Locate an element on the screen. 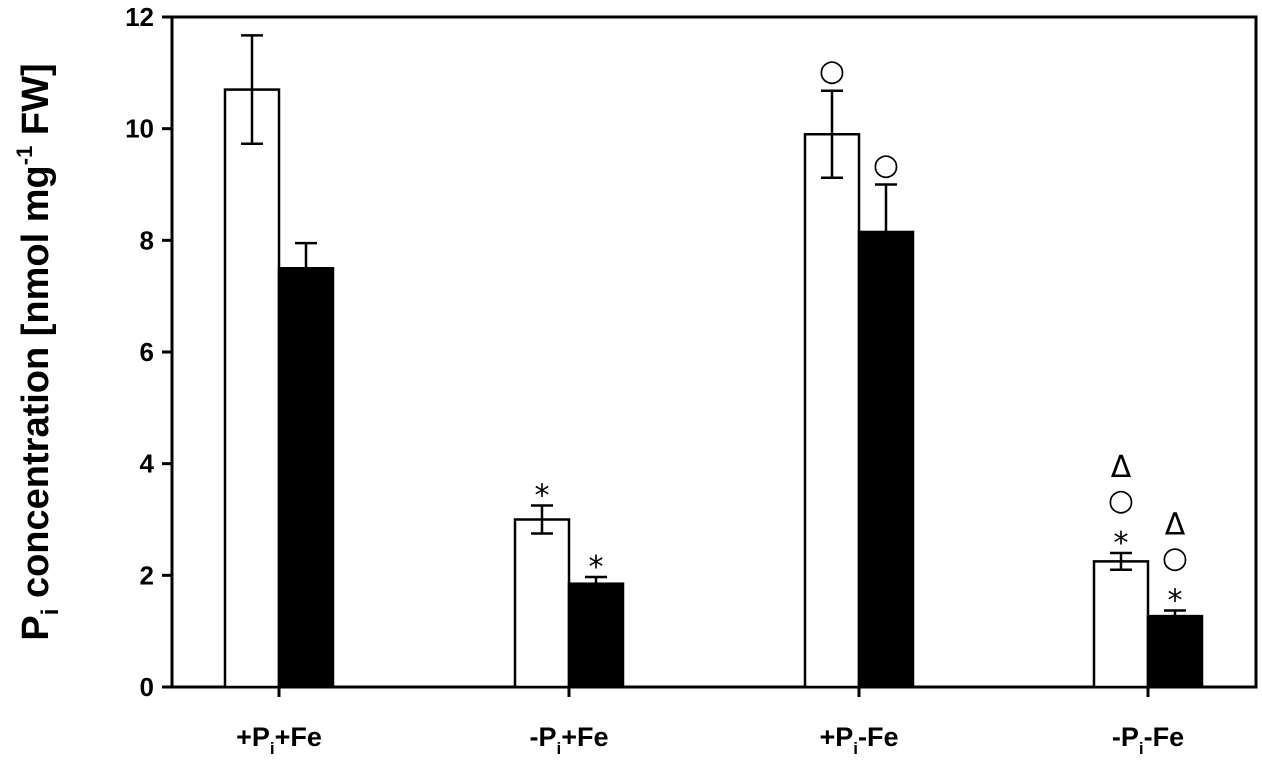  y-tick-label: 10 is located at coordinates (139, 129).